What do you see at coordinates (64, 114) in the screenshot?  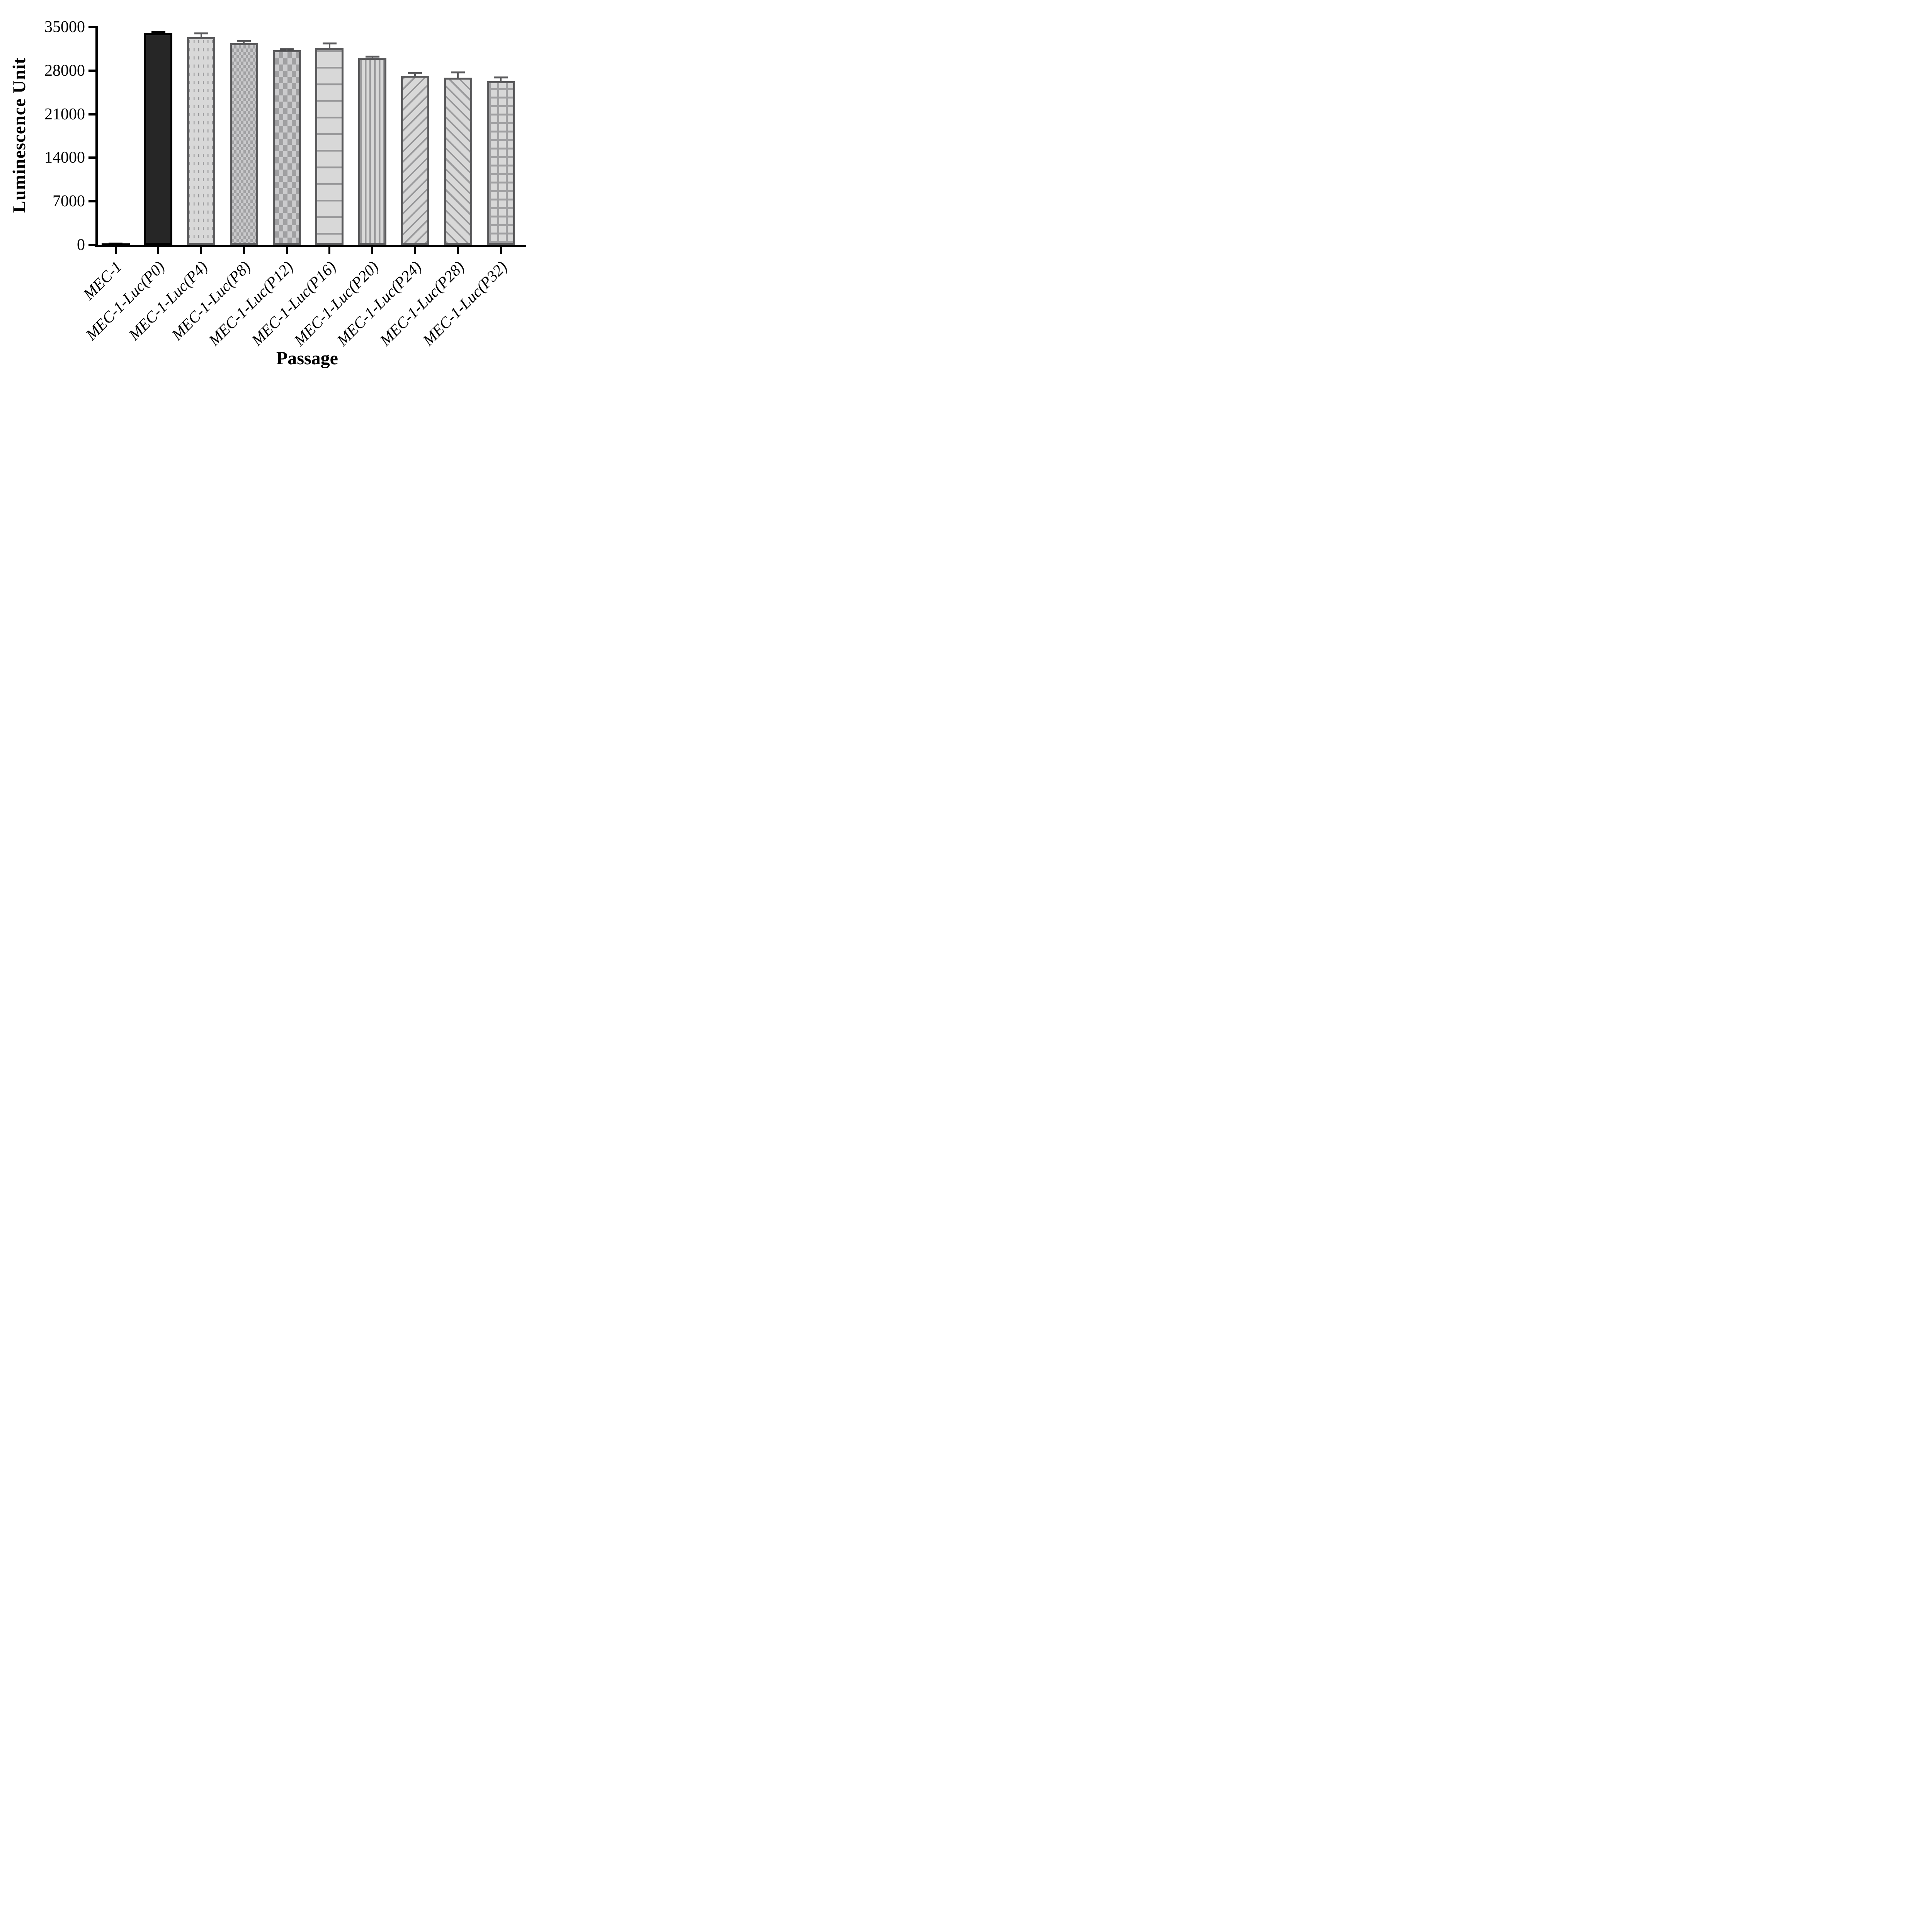 I see `y-tick-label: 21000` at bounding box center [64, 114].